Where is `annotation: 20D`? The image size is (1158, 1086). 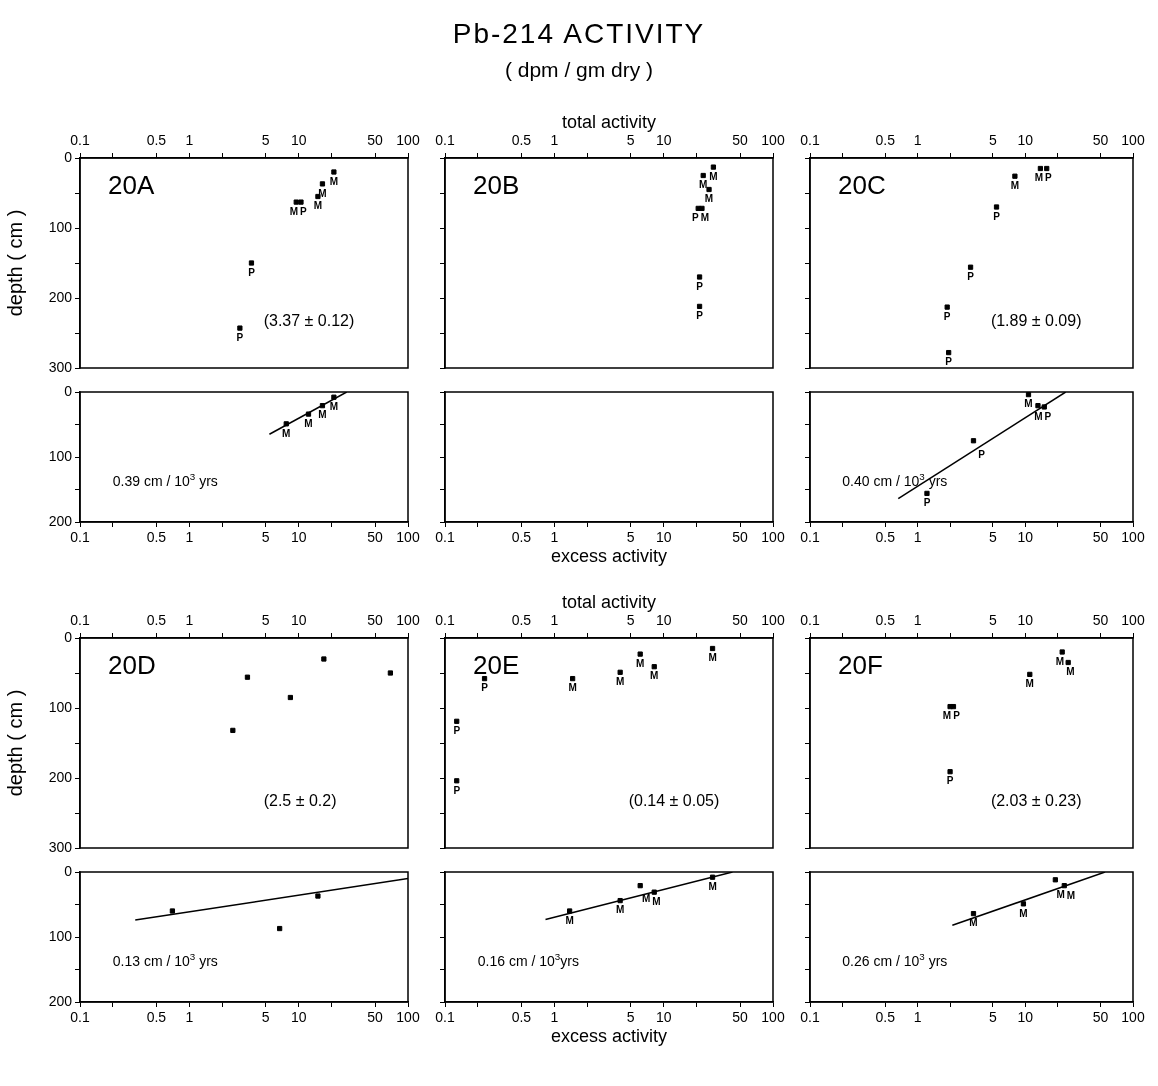
annotation: 20D is located at coordinates (132, 665).